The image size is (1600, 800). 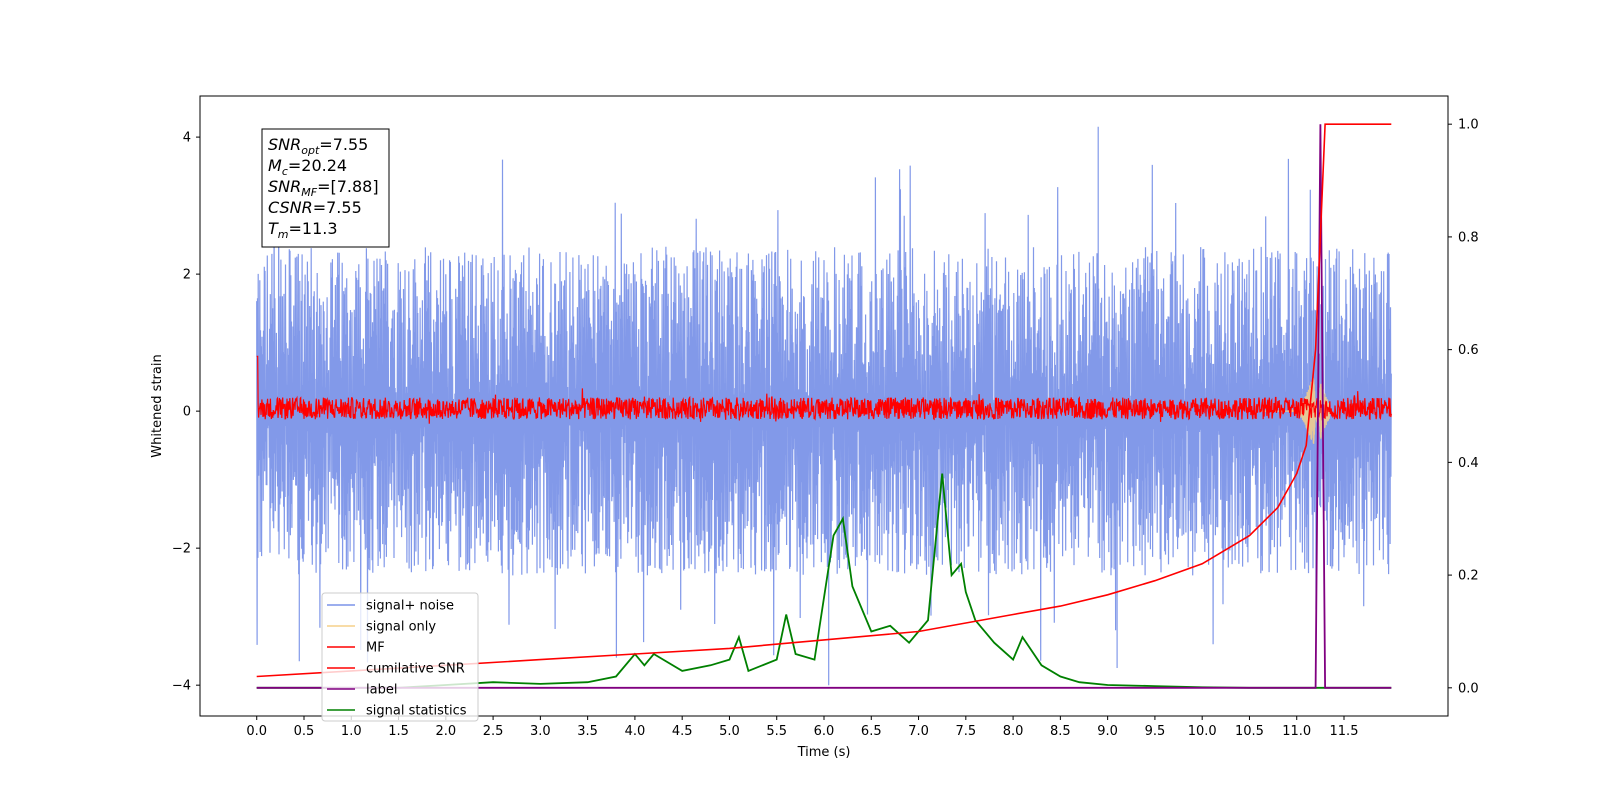 I want to click on info-box-line: Tm=11.3, so click(x=303, y=230).